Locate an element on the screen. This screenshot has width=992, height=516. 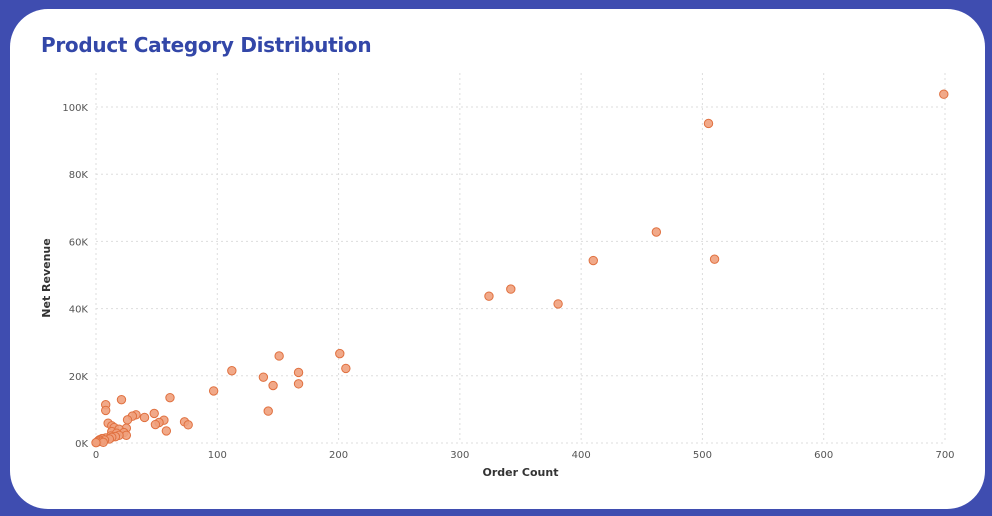
y-tick-label: 40K is located at coordinates (79, 310).